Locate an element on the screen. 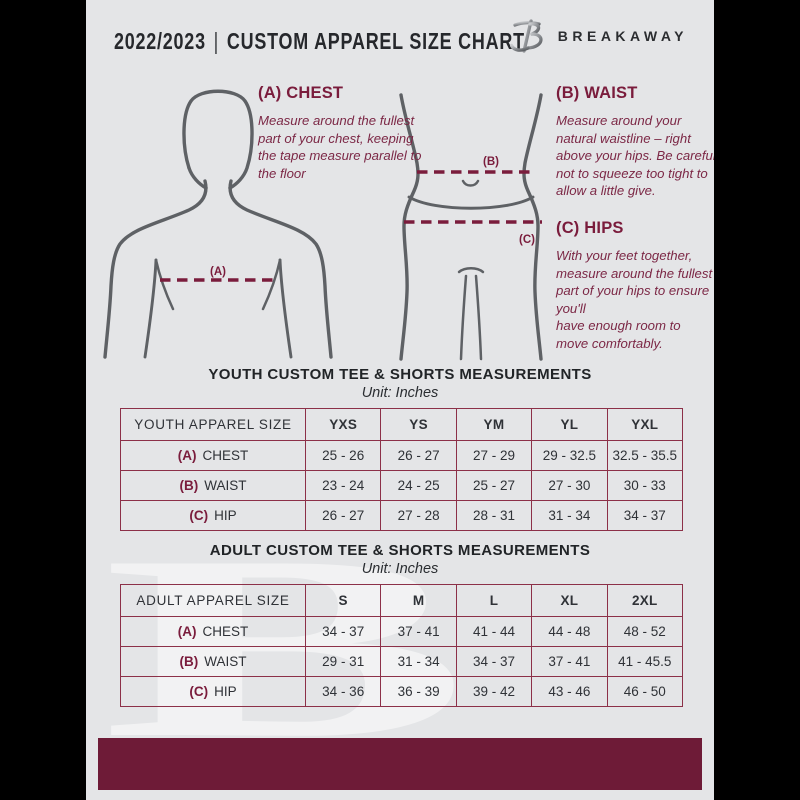 This screenshot has height=800, width=800. size-cell: 41 - 44 is located at coordinates (494, 631).